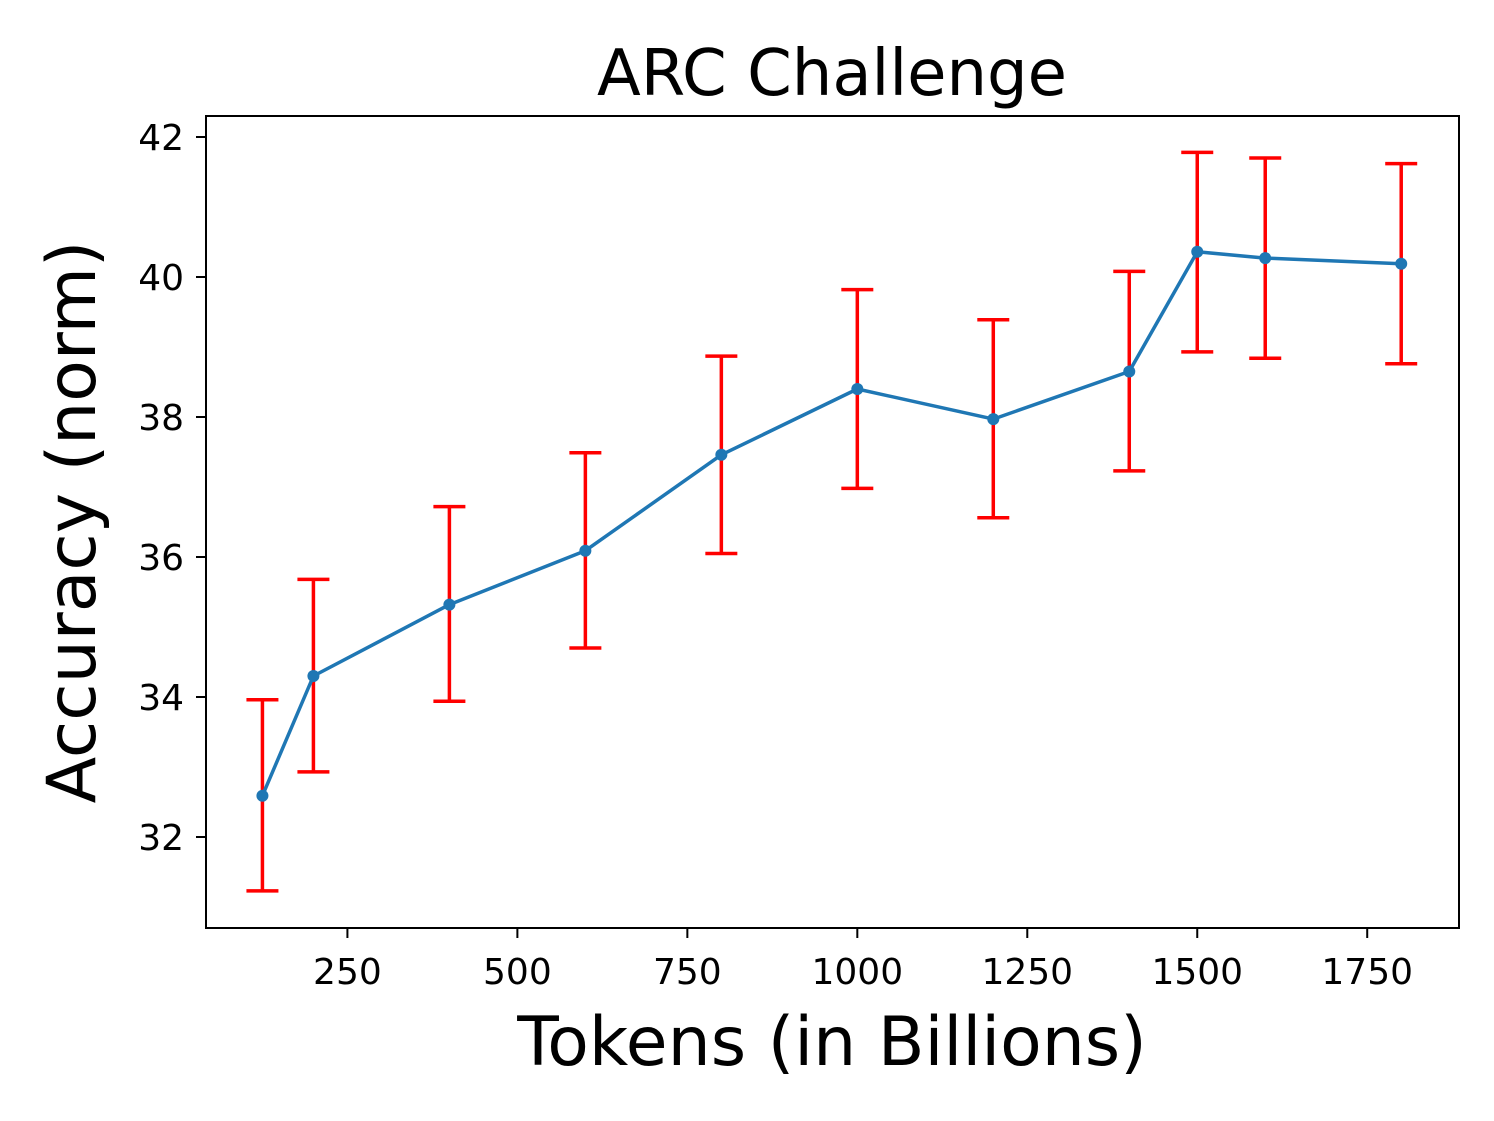 This screenshot has width=1494, height=1121. Describe the element at coordinates (1027, 972) in the screenshot. I see `x-tick-label: 1250` at that location.